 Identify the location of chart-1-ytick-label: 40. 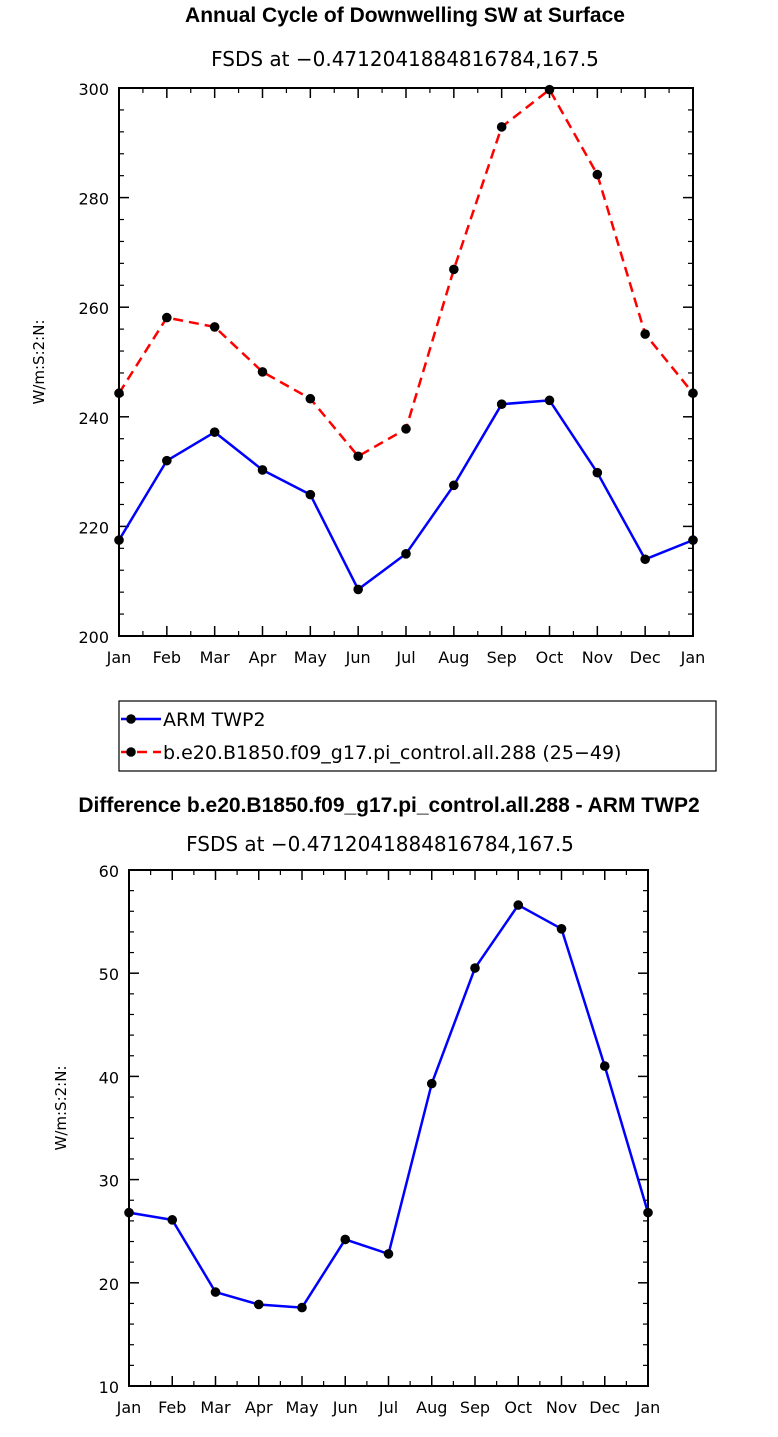
(109, 1077).